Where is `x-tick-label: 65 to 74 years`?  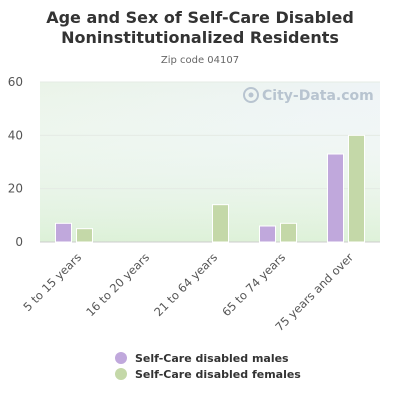
x-tick-label: 65 to 74 years is located at coordinates (253, 284).